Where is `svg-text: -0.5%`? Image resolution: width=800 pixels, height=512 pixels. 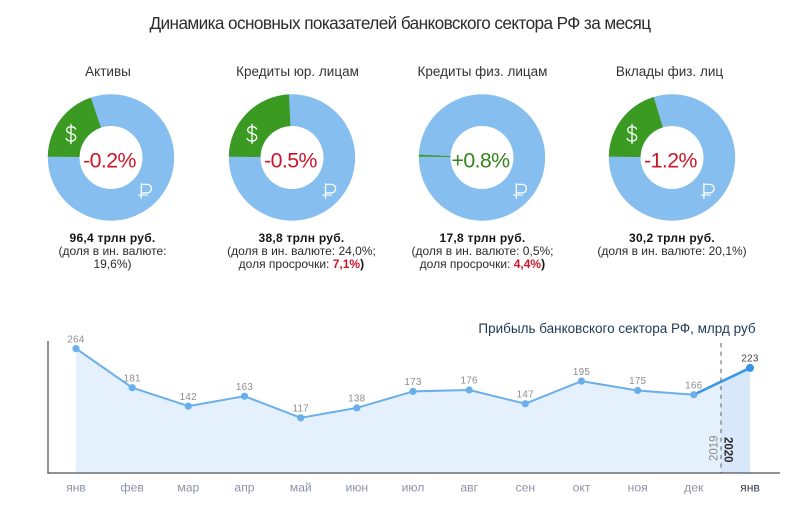 svg-text: -0.5% is located at coordinates (290, 161).